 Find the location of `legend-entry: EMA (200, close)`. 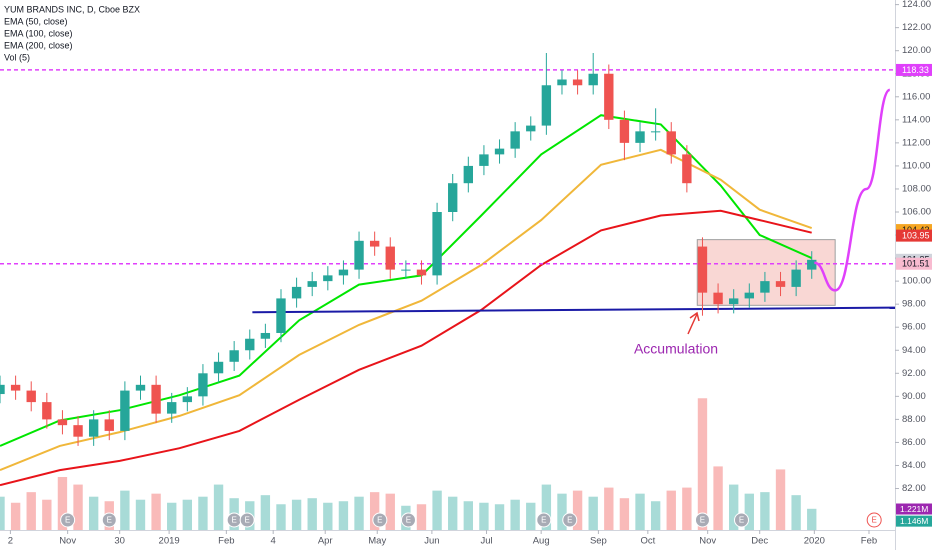

legend-entry: EMA (200, close) is located at coordinates (38, 45).